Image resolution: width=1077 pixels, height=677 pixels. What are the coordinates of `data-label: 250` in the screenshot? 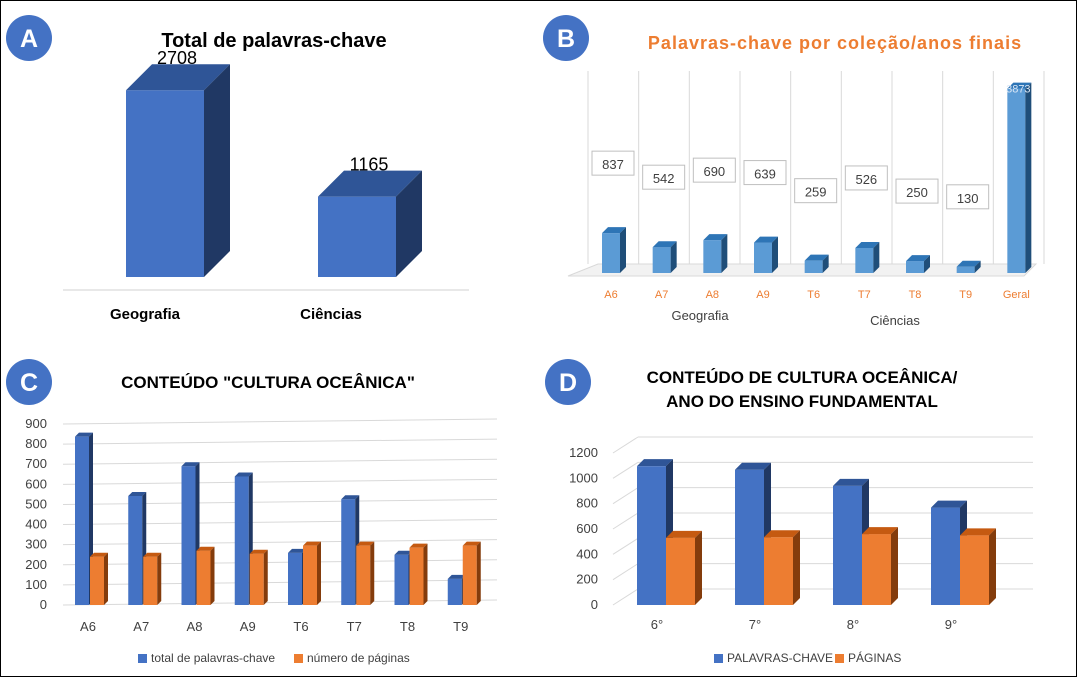 It's located at (917, 192).